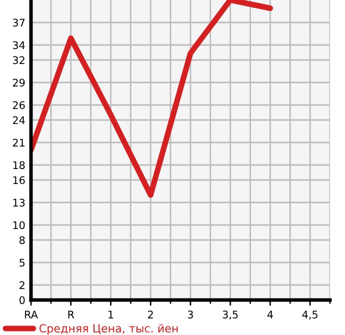 Image resolution: width=345 pixels, height=335 pixels. Describe the element at coordinates (22, 262) in the screenshot. I see `y-tick-label: 5` at that location.